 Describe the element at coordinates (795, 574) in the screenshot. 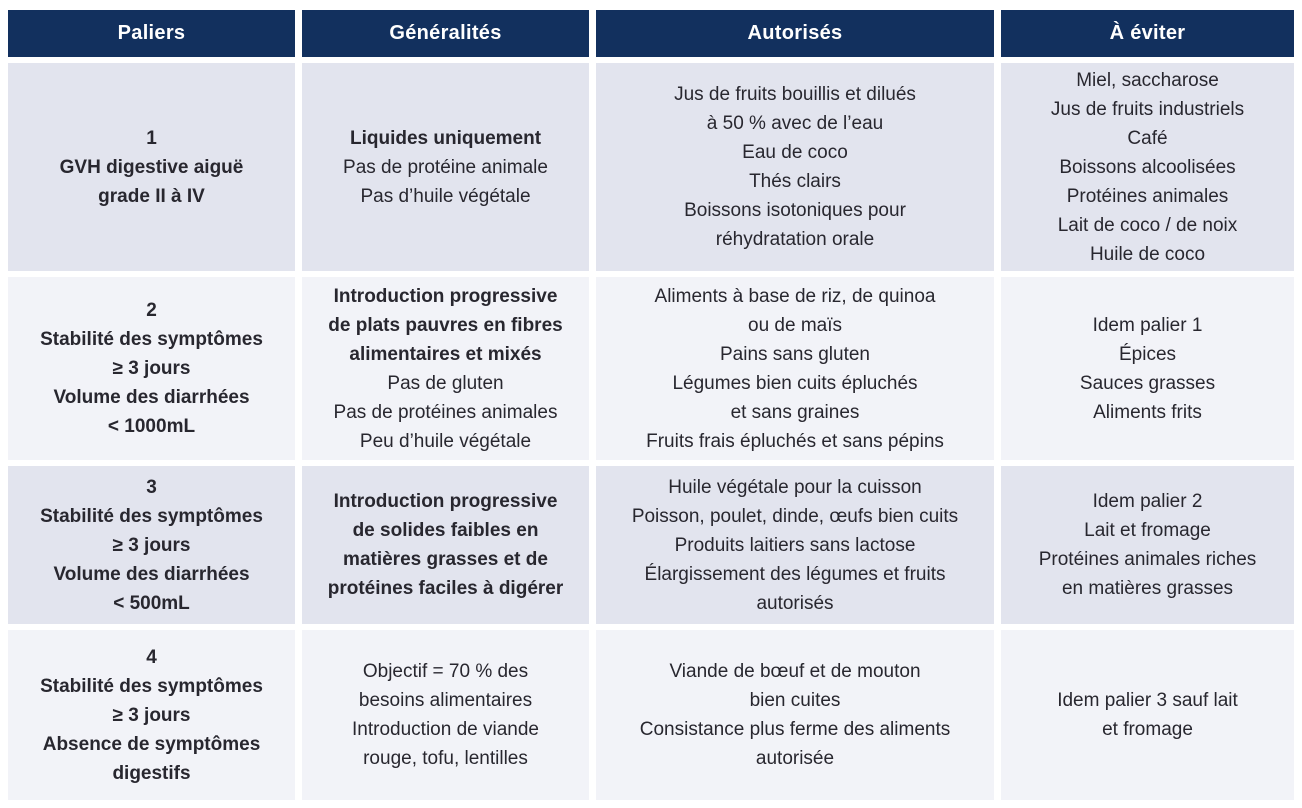

I see `cell-text-line: Élargissement des légumes et fruits` at that location.